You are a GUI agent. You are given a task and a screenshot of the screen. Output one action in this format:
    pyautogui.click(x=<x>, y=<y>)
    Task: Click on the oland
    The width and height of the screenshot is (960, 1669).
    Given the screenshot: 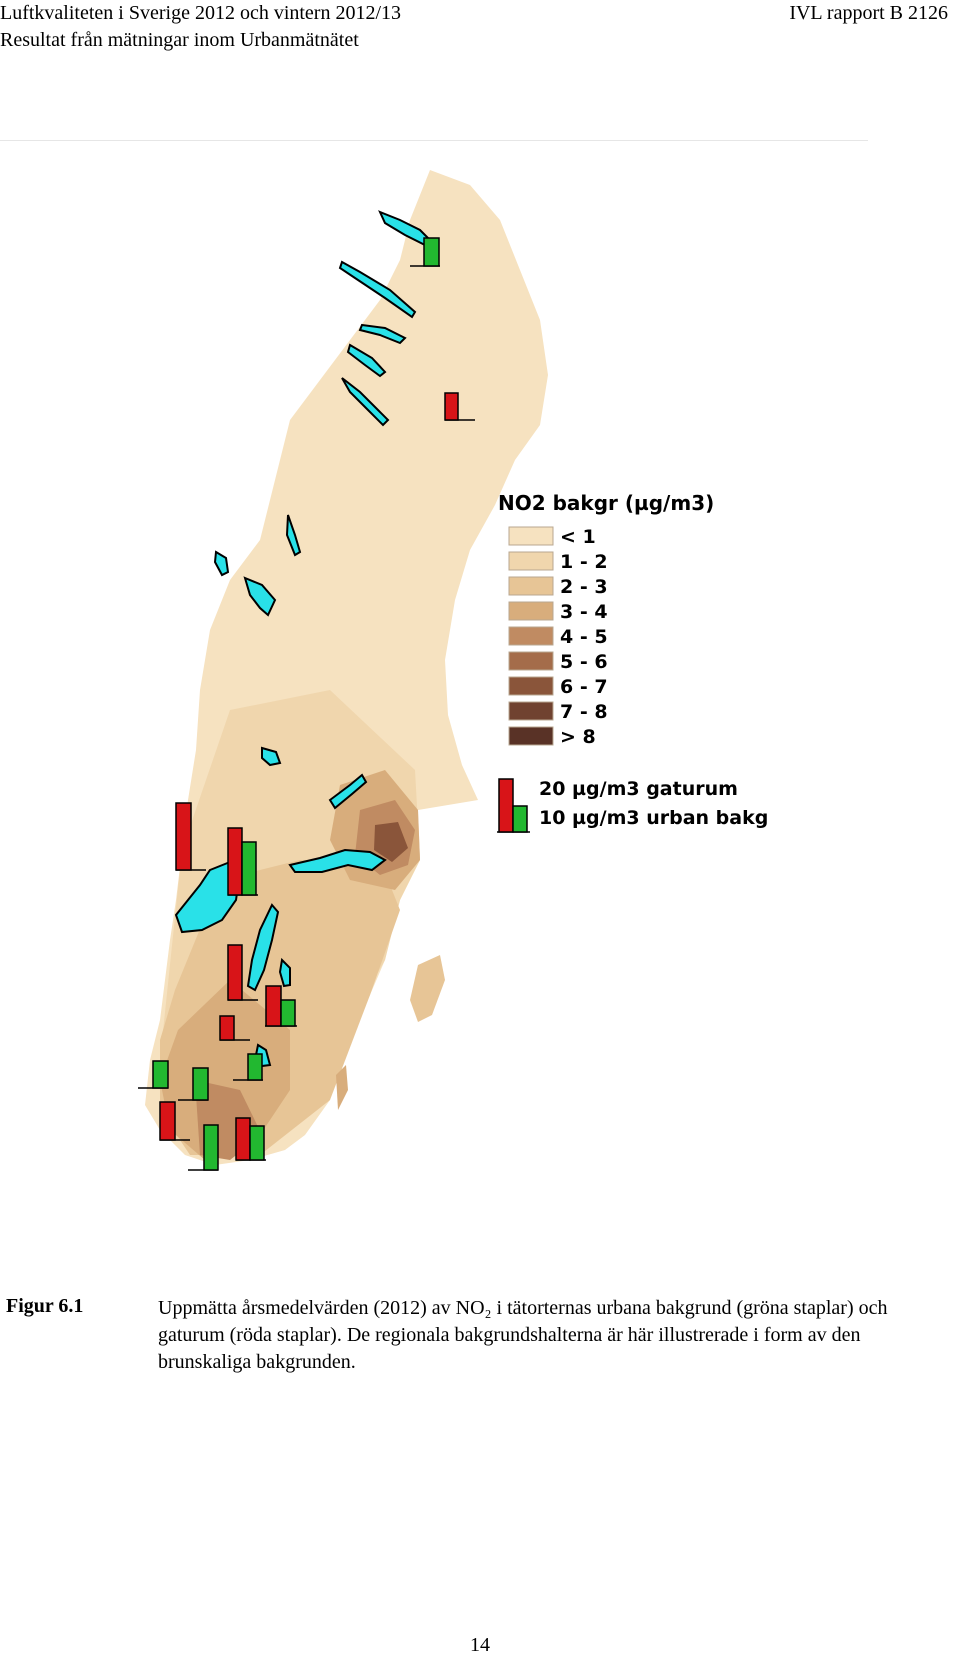 What is the action you would take?
    pyautogui.click(x=342, y=1087)
    